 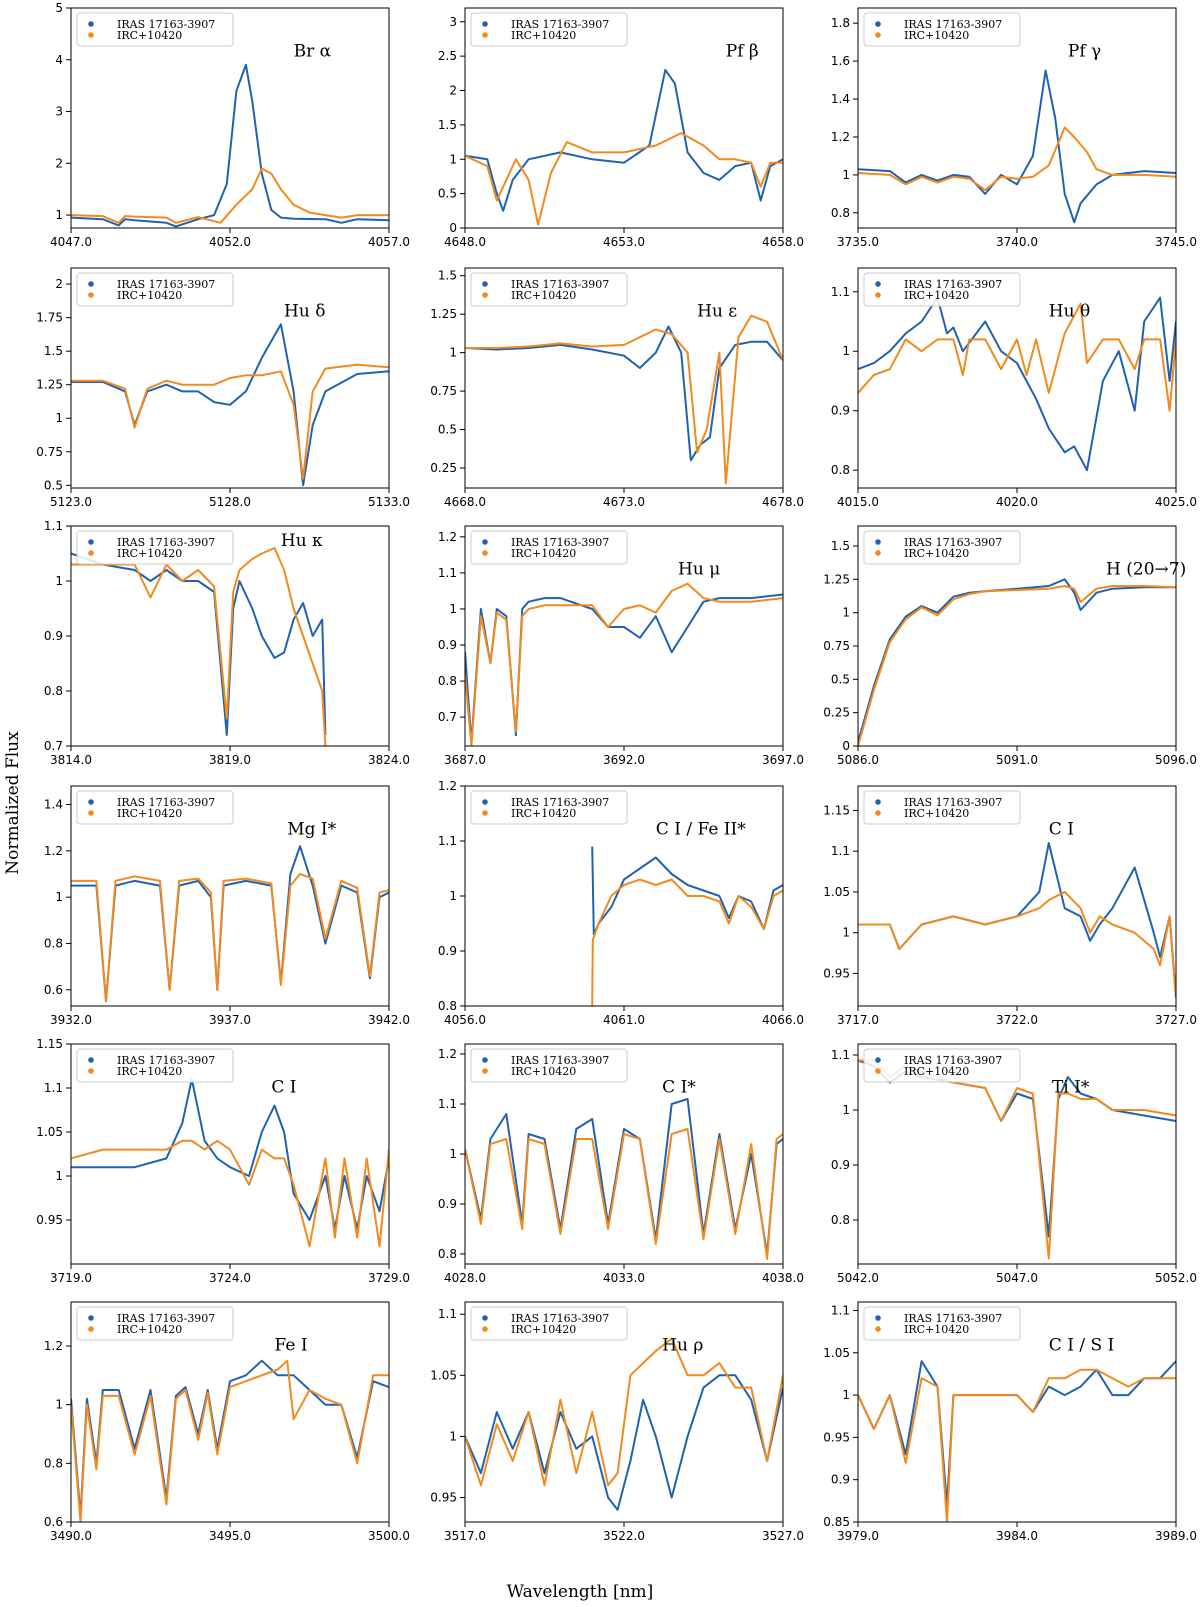 What do you see at coordinates (1084, 51) in the screenshot?
I see `spectral-line-label: Pf γ` at bounding box center [1084, 51].